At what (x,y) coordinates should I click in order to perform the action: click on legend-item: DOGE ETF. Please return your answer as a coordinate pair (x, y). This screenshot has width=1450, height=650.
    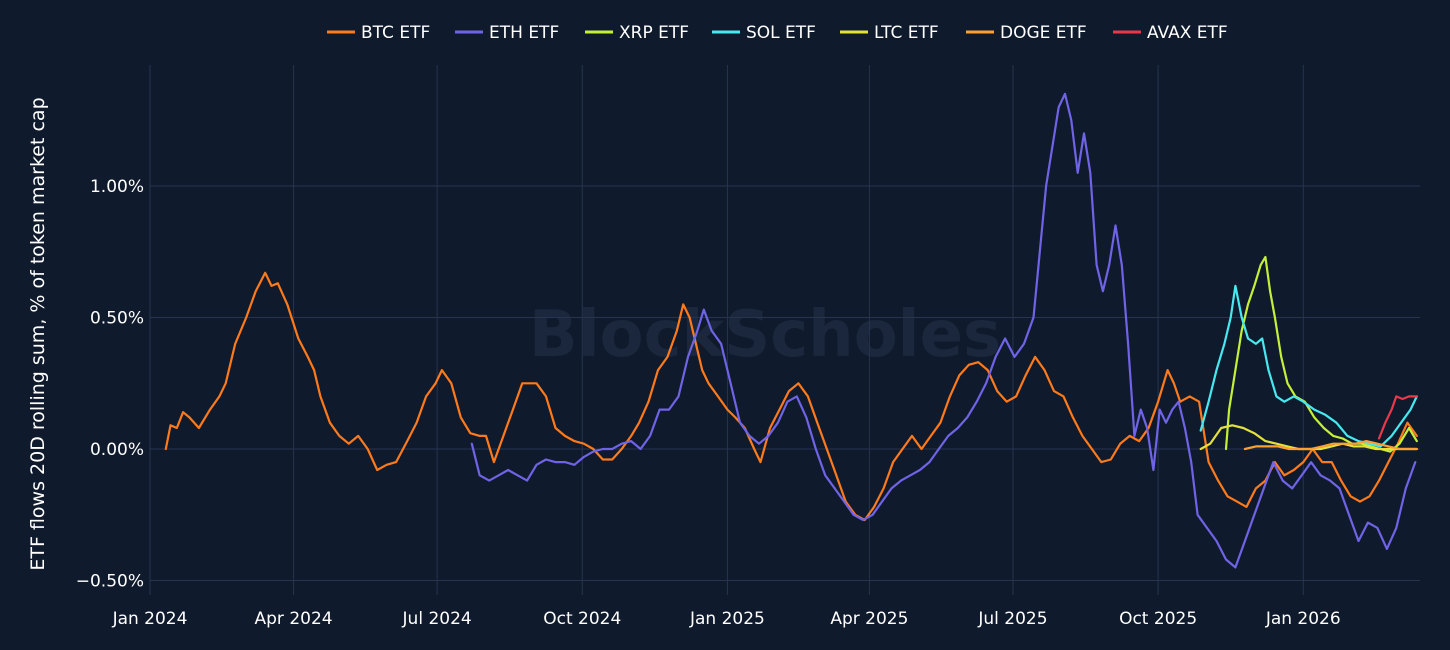
    Looking at the image, I should click on (1026, 33).